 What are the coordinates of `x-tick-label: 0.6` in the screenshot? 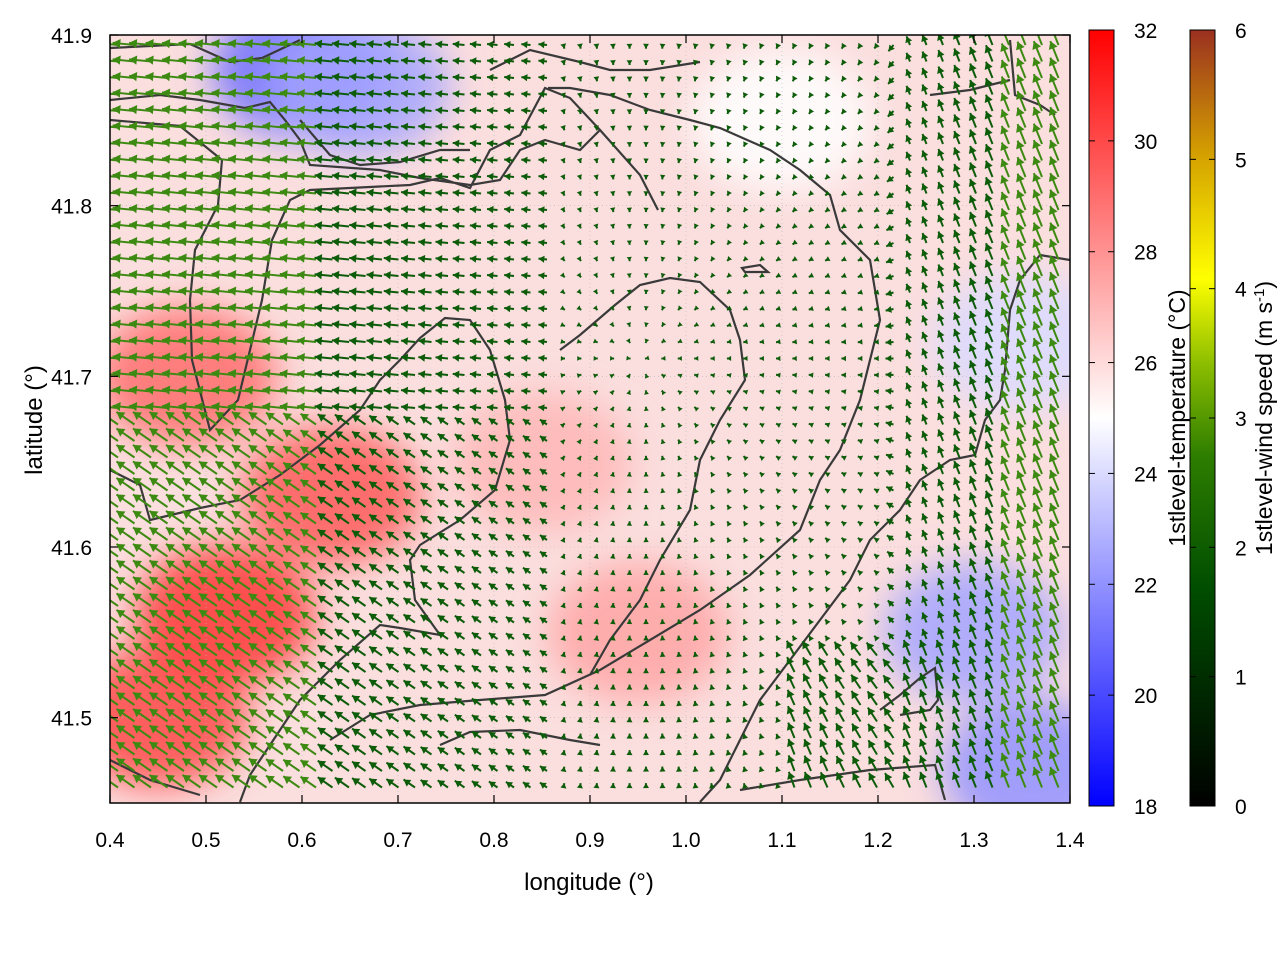 It's located at (301, 840).